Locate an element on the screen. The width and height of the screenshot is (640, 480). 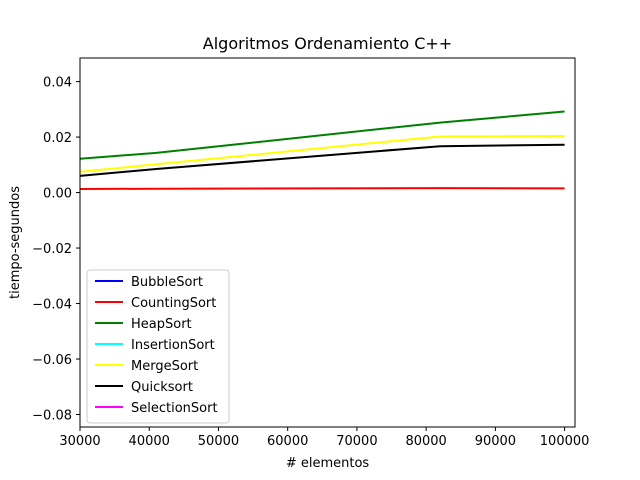
series-line-countingsort is located at coordinates (322, 188).